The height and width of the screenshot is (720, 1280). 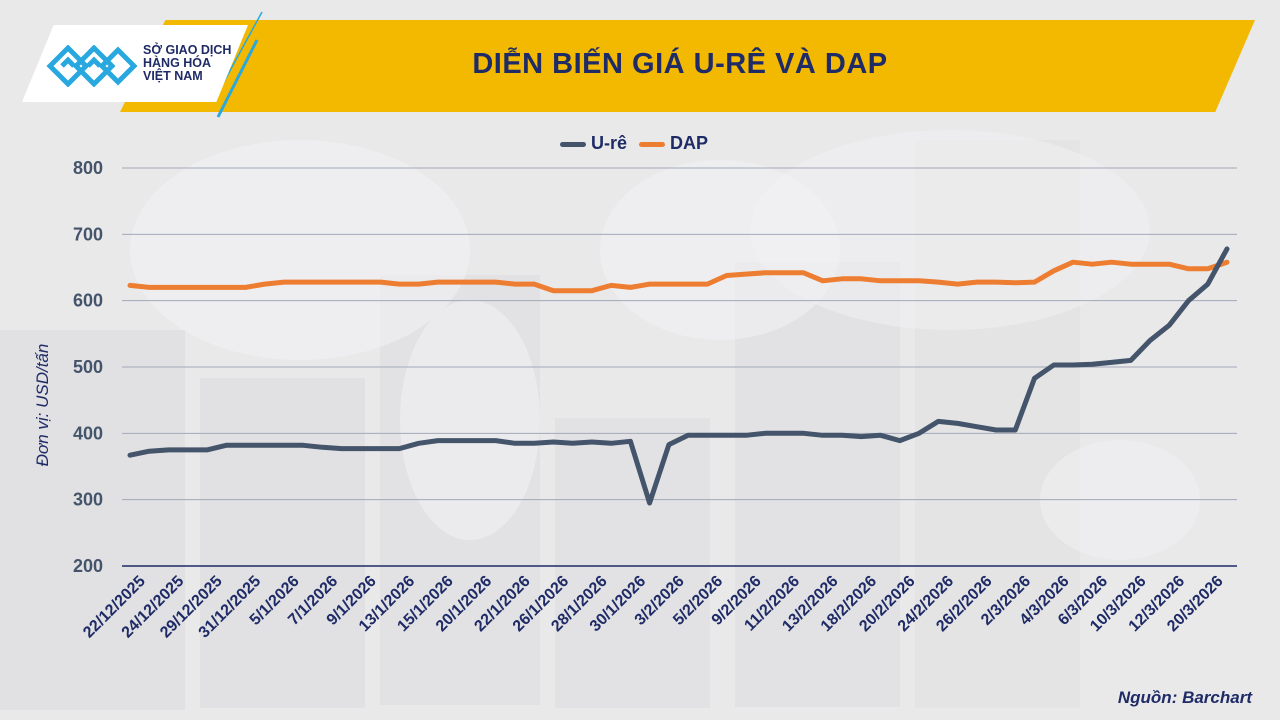 I want to click on legend: U-rê DAP, so click(x=634, y=143).